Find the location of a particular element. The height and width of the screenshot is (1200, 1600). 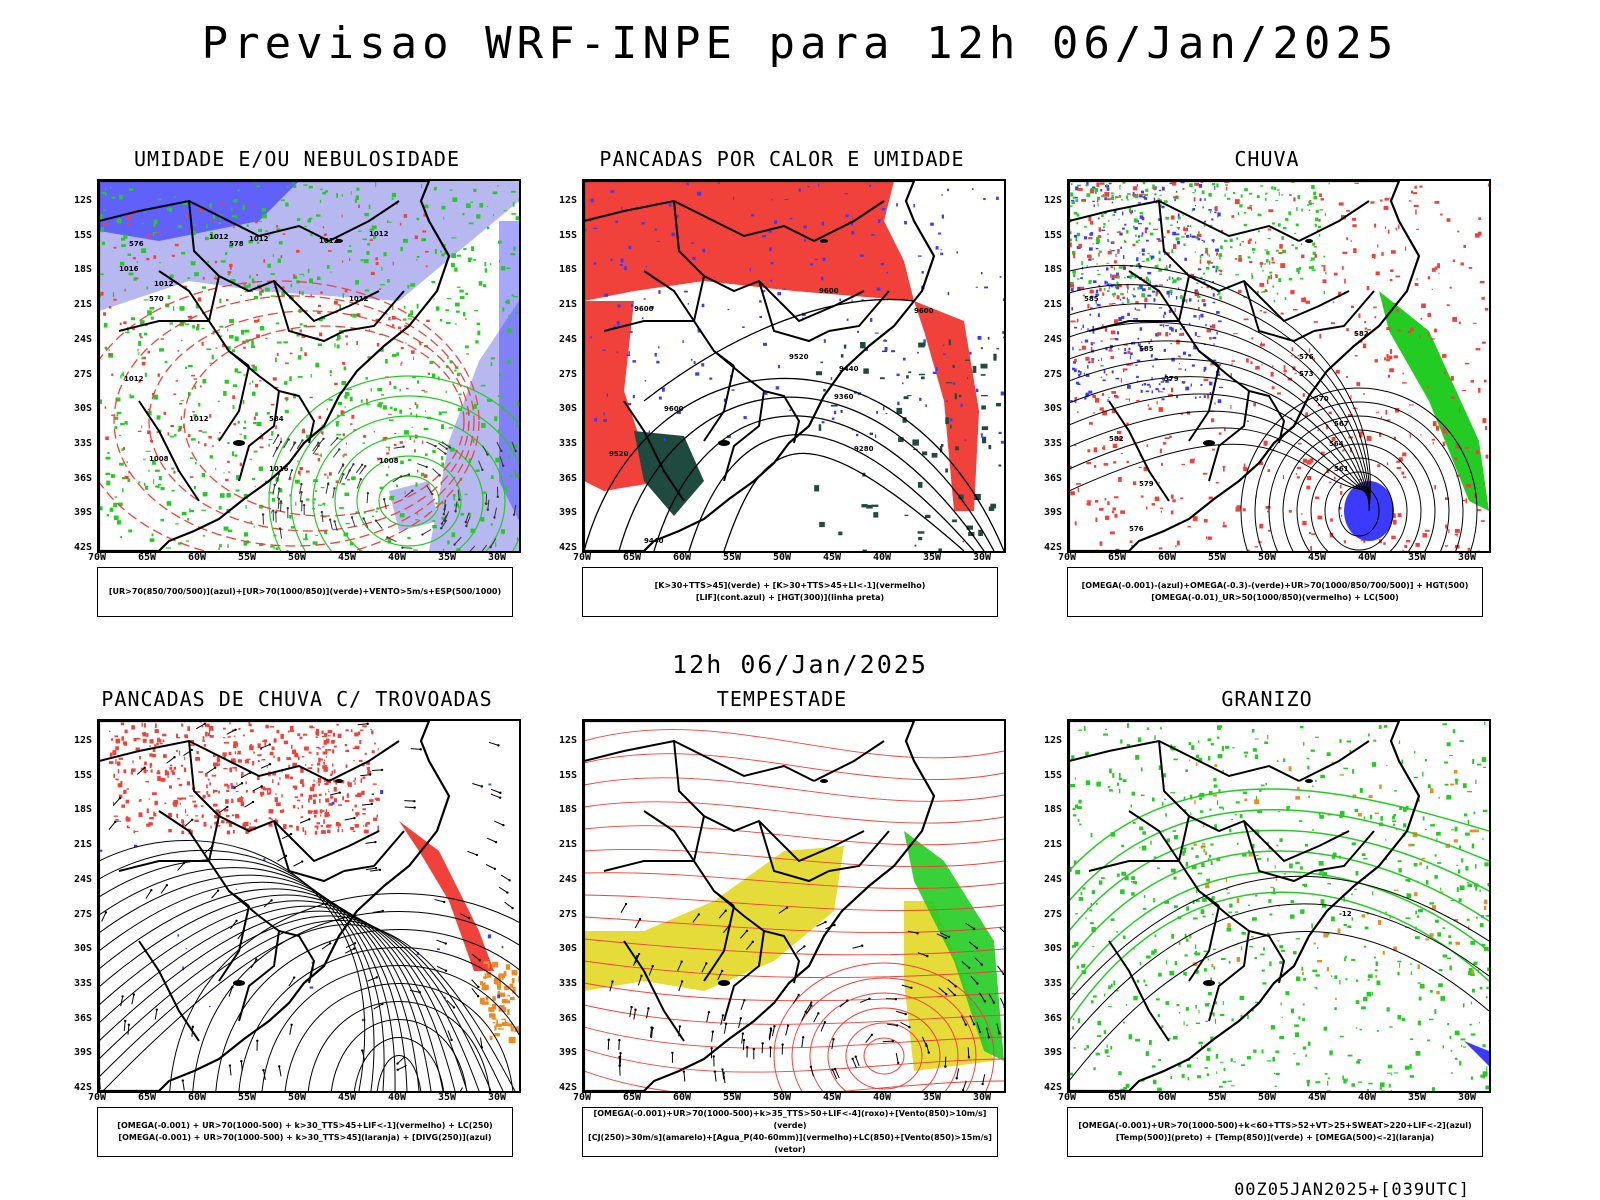

map-plot: -12 is located at coordinates (1279, 906).